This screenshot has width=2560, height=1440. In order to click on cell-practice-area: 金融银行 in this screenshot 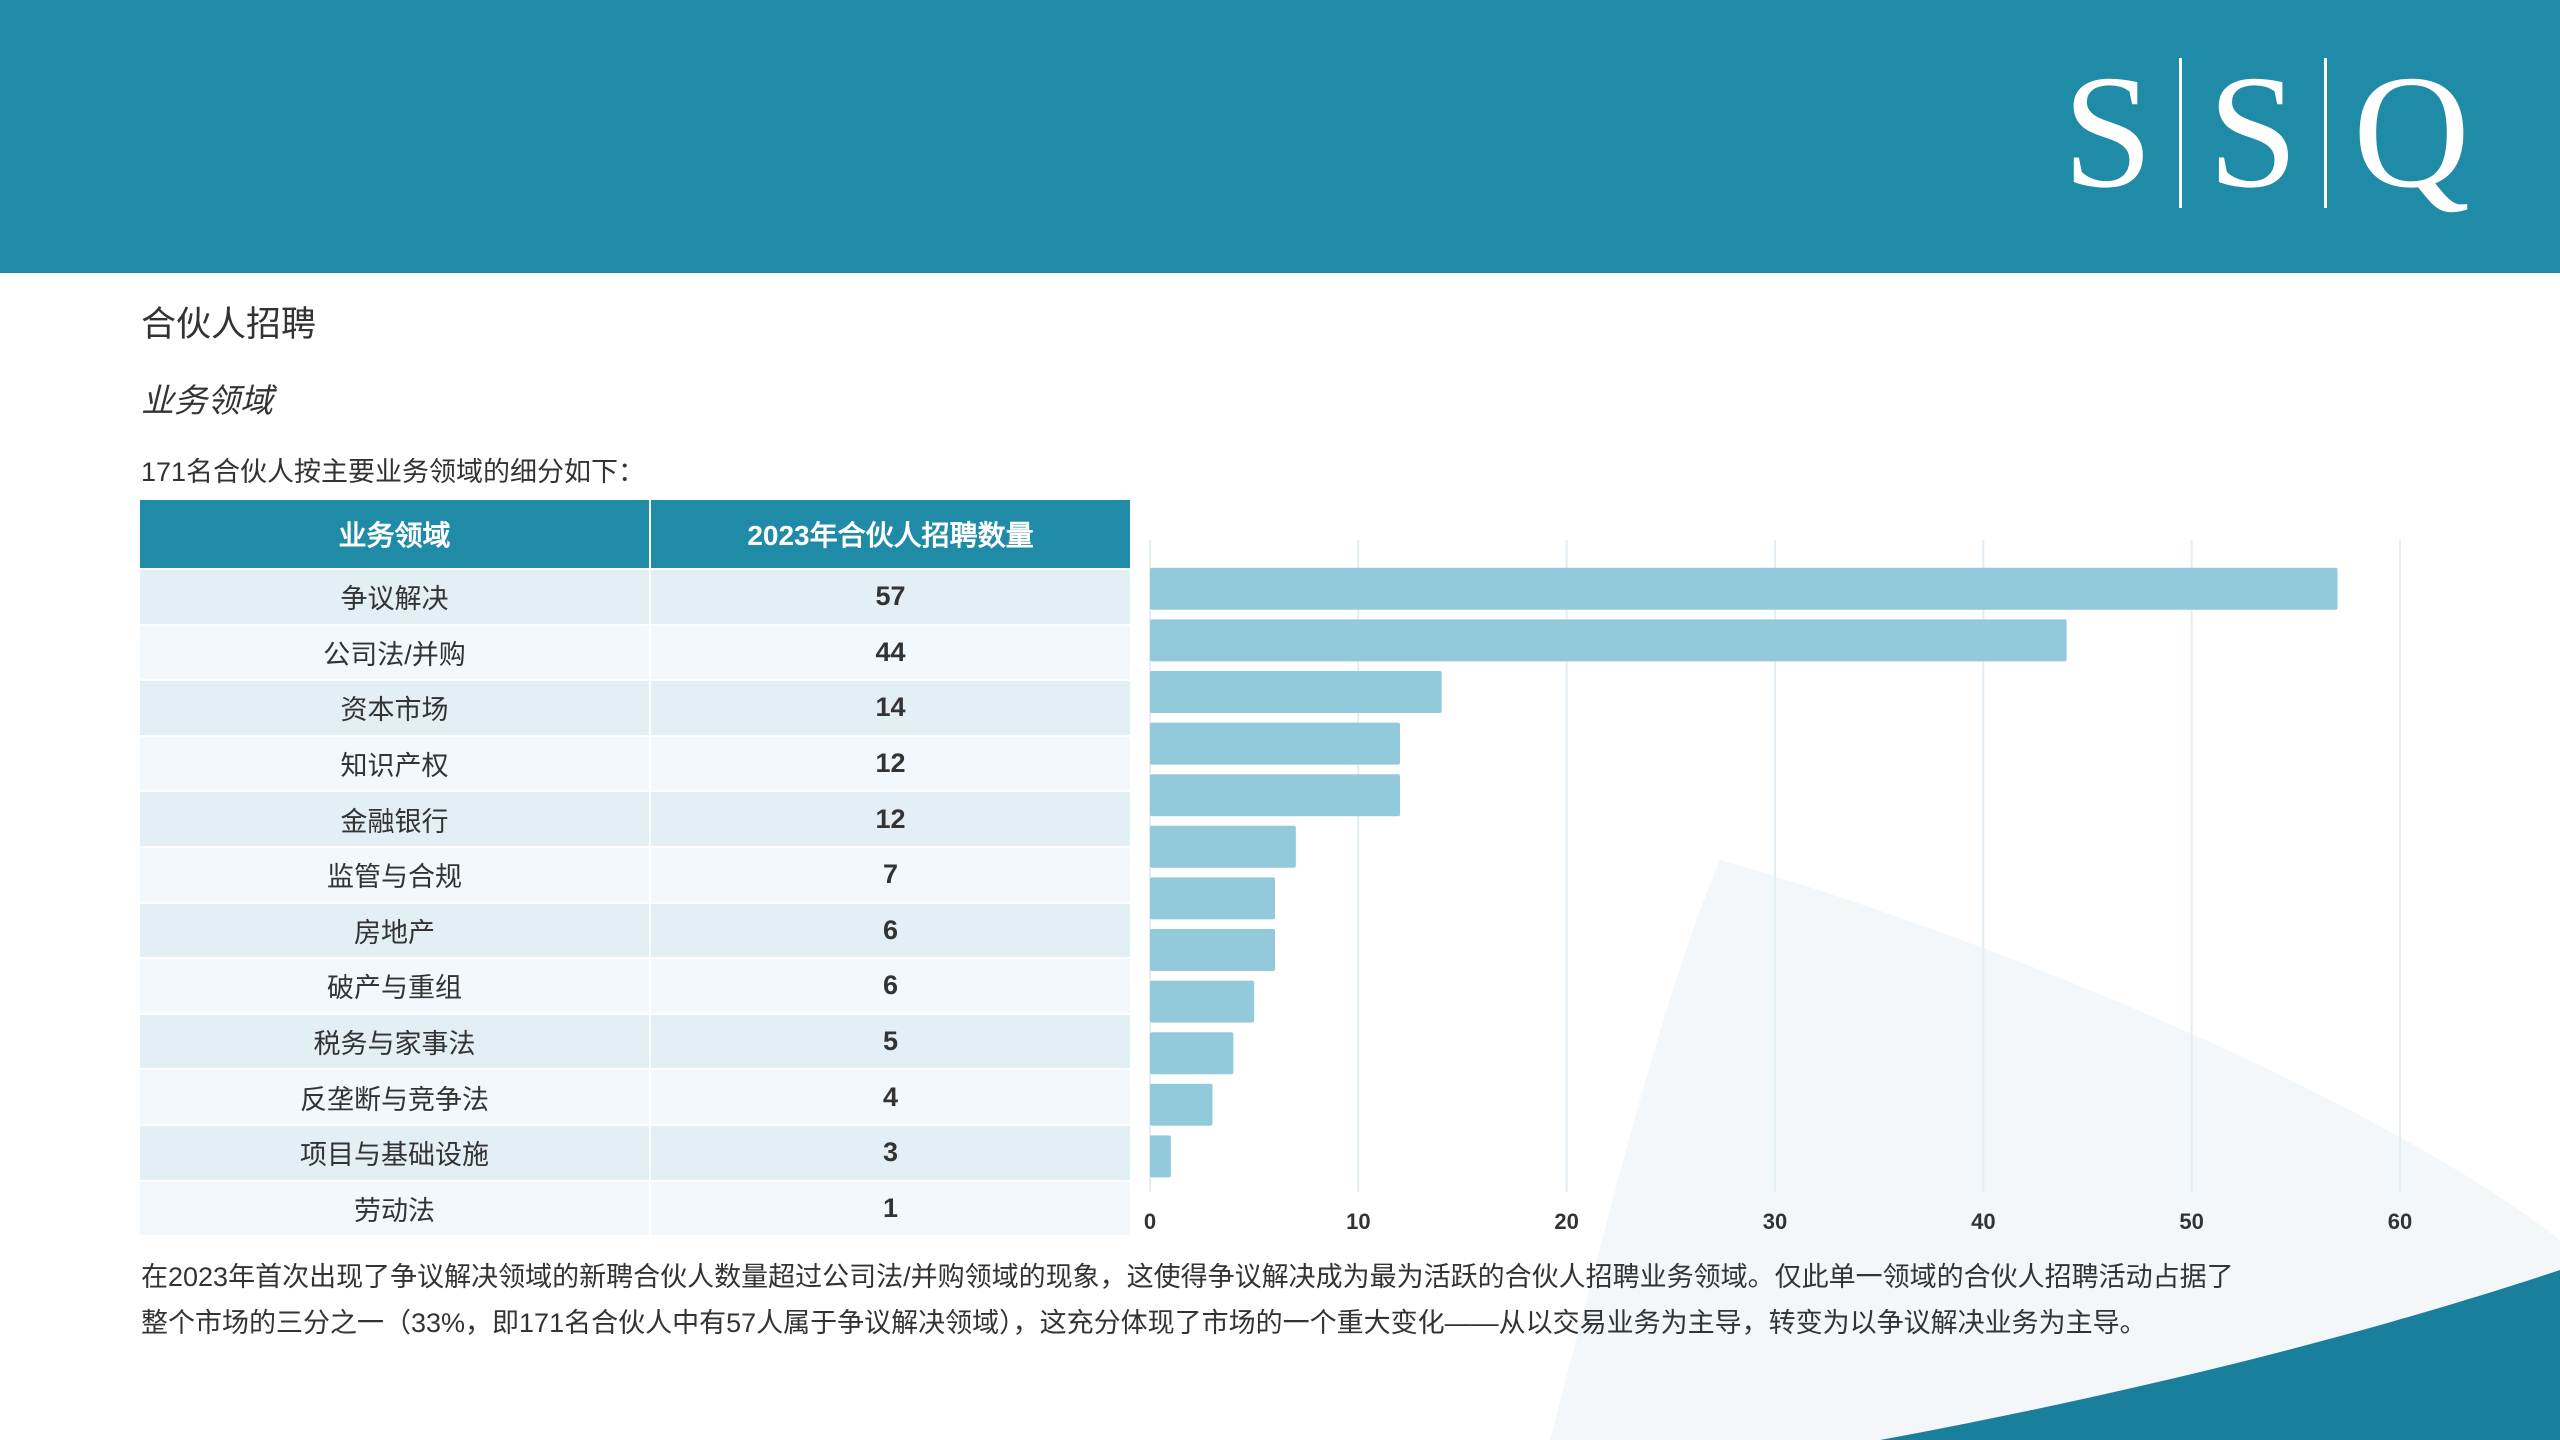, I will do `click(395, 818)`.